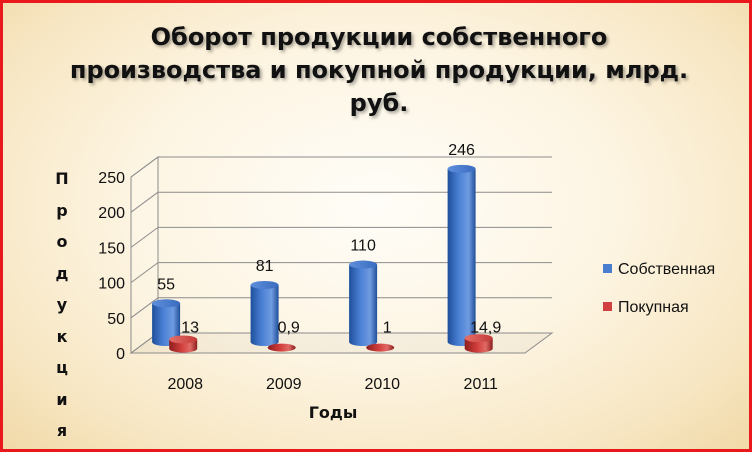  I want to click on bar-bought-2009, so click(281, 347).